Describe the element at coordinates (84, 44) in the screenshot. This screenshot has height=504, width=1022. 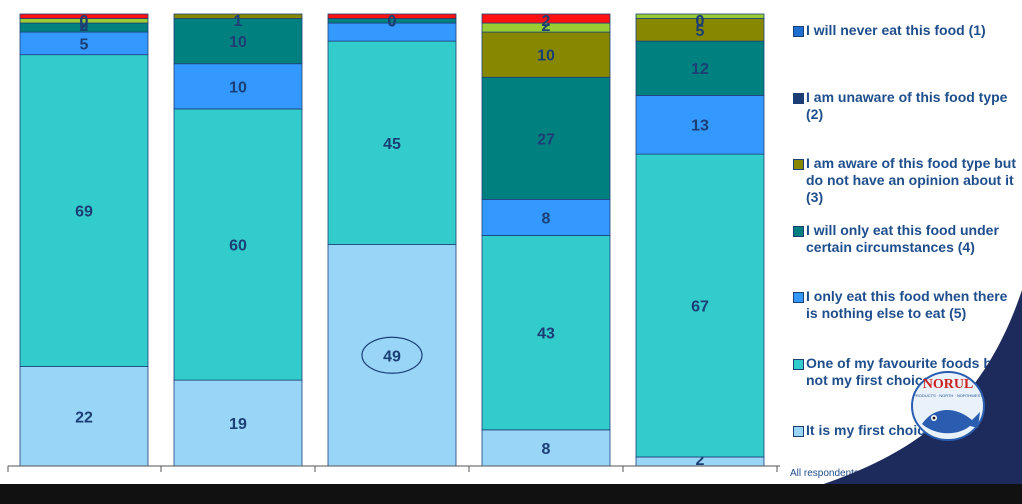
I see `data-label-meat-3: 5` at that location.